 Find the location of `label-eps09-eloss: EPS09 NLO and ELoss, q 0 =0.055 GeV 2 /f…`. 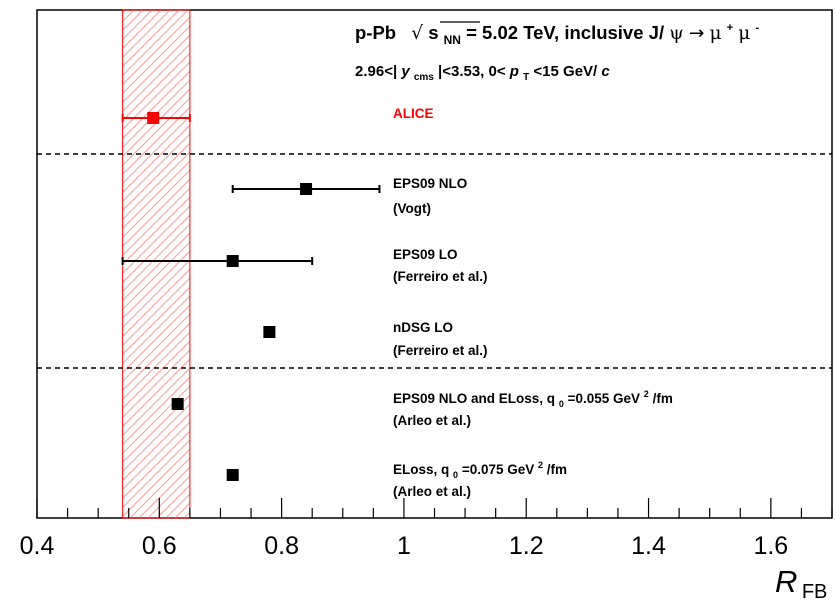

label-eps09-eloss: EPS09 NLO and ELoss, q 0 =0.055 GeV 2 /f… is located at coordinates (533, 397).